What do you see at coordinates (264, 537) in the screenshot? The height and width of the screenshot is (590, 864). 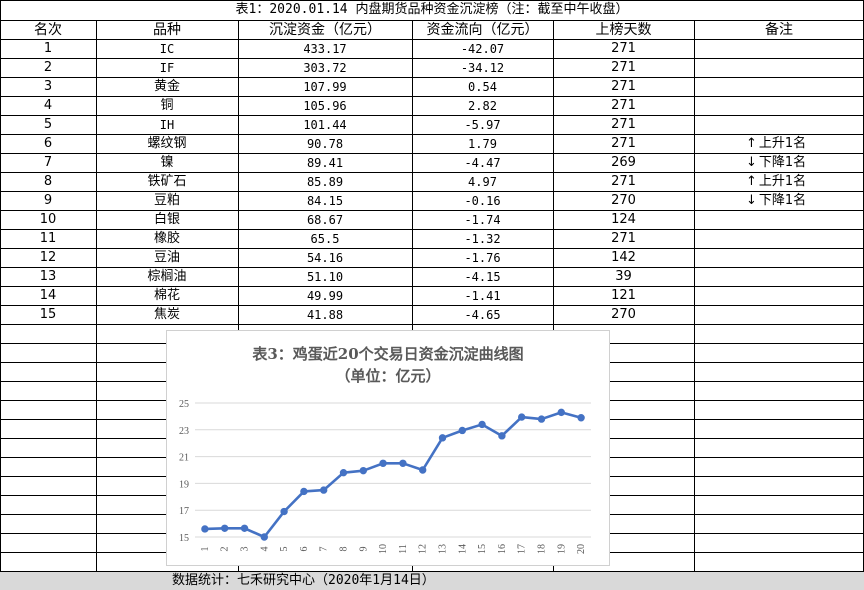 I see `data-point` at bounding box center [264, 537].